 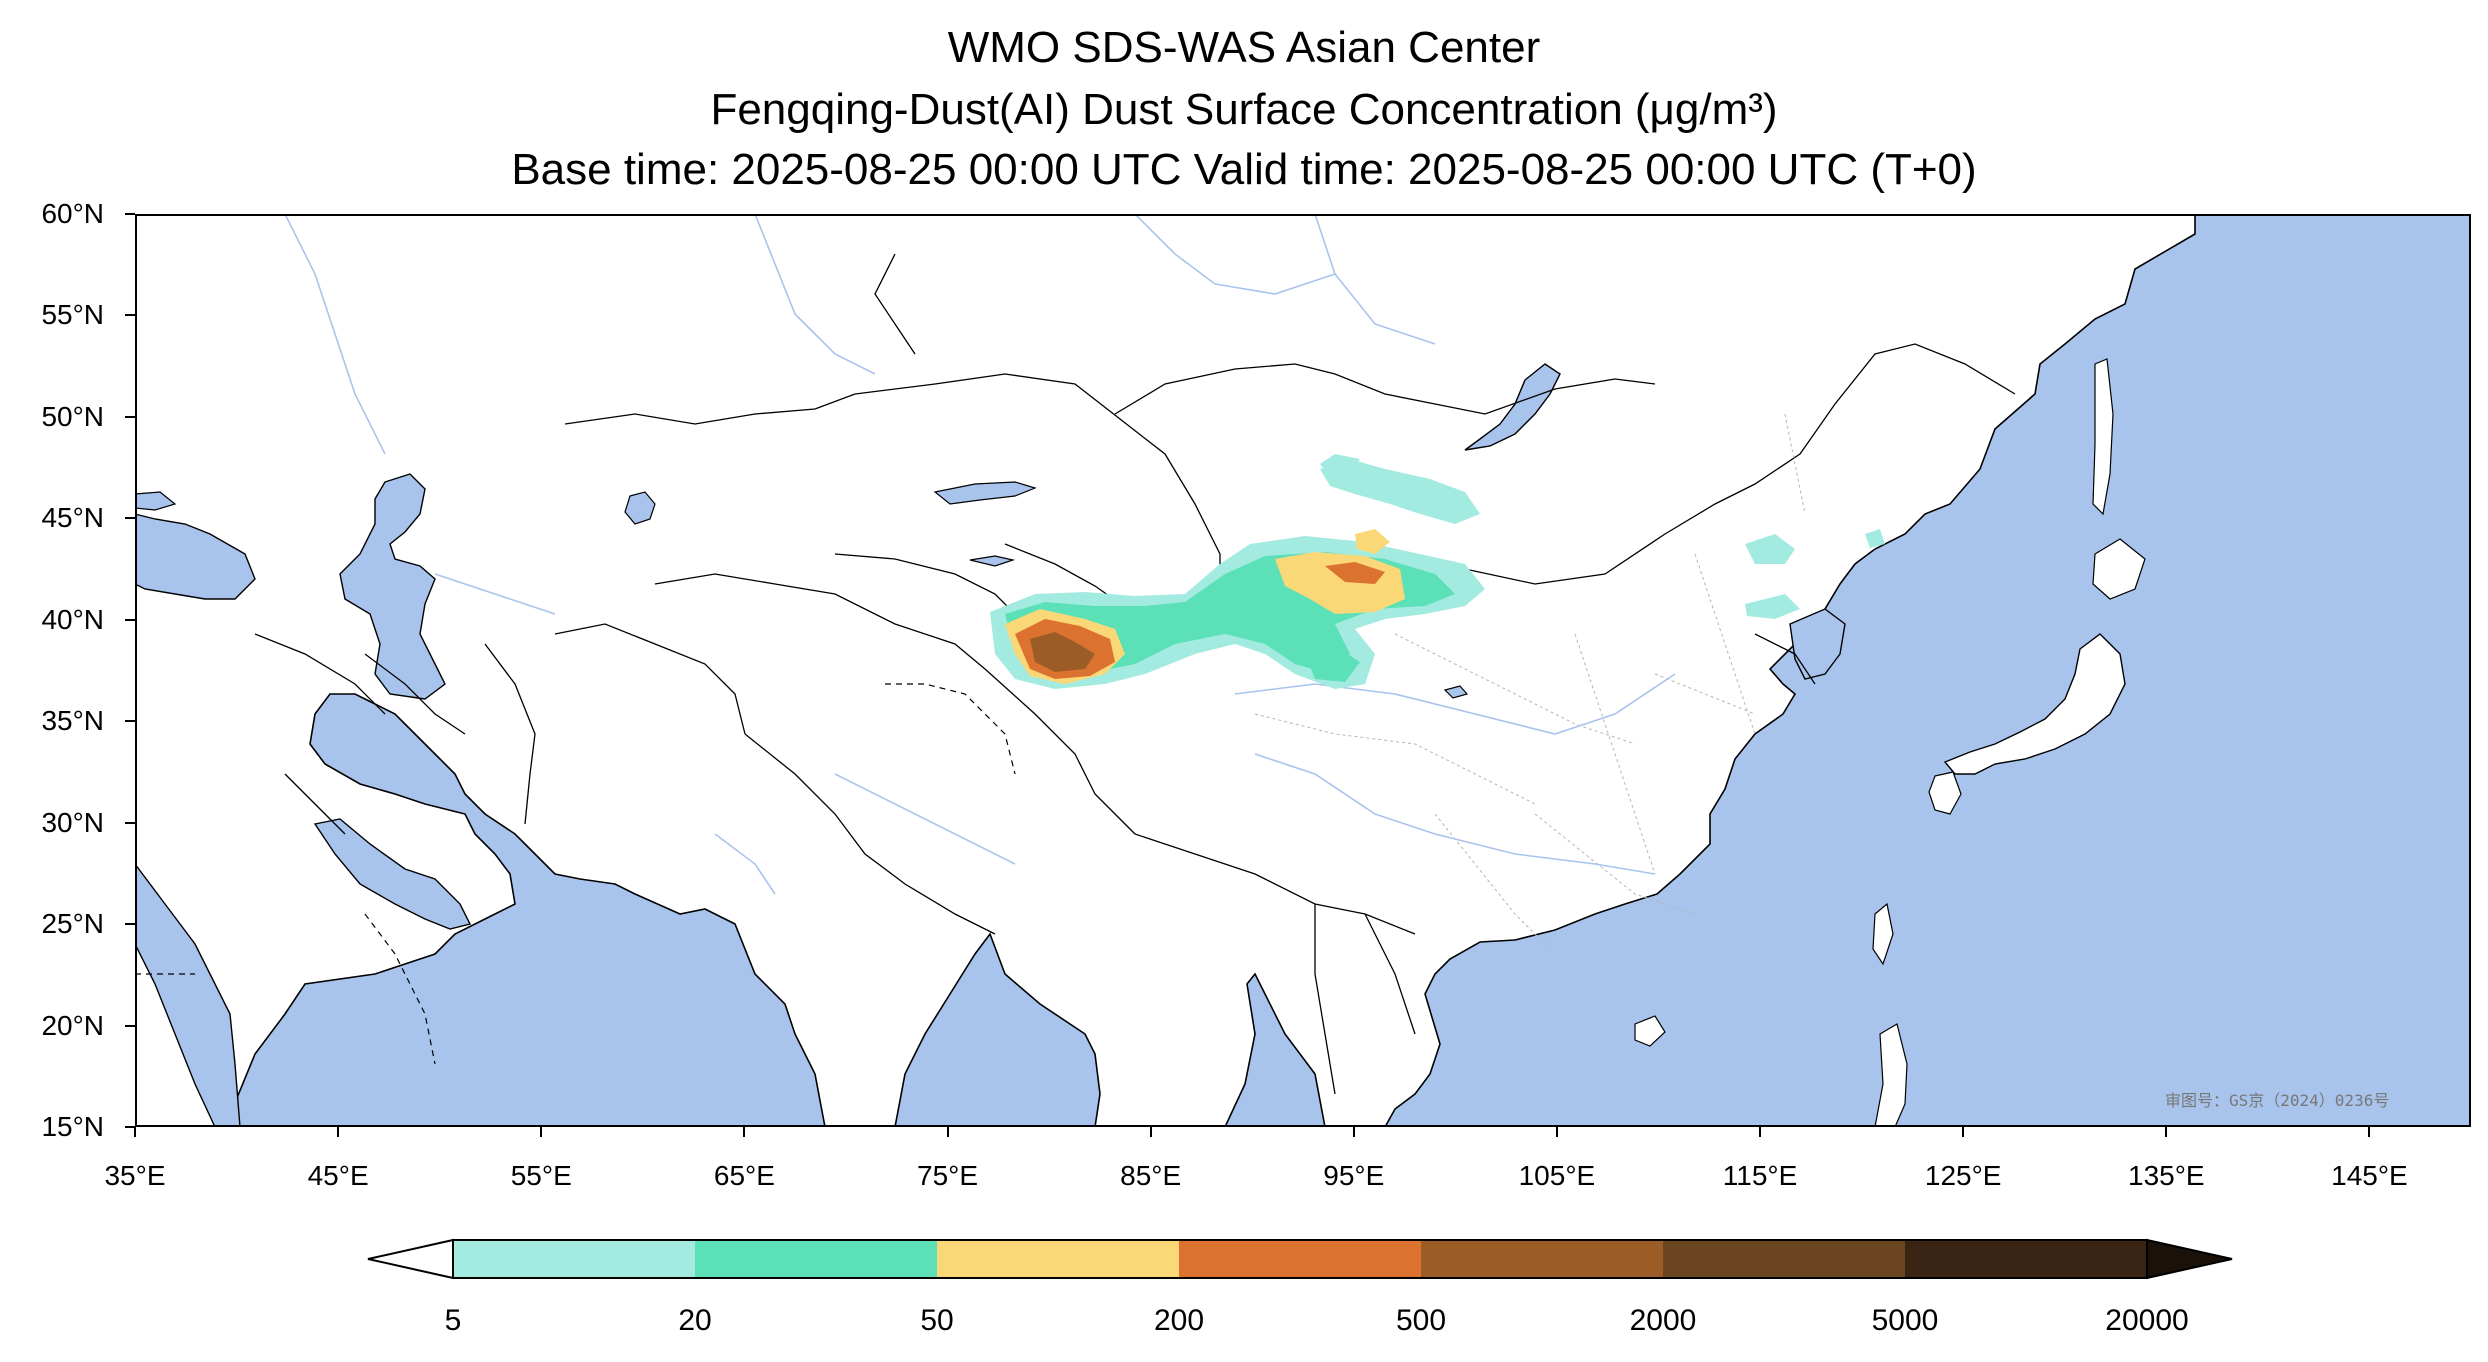 I want to click on title-line-1: WMO SDS-WAS Asian Center, so click(x=1244, y=47).